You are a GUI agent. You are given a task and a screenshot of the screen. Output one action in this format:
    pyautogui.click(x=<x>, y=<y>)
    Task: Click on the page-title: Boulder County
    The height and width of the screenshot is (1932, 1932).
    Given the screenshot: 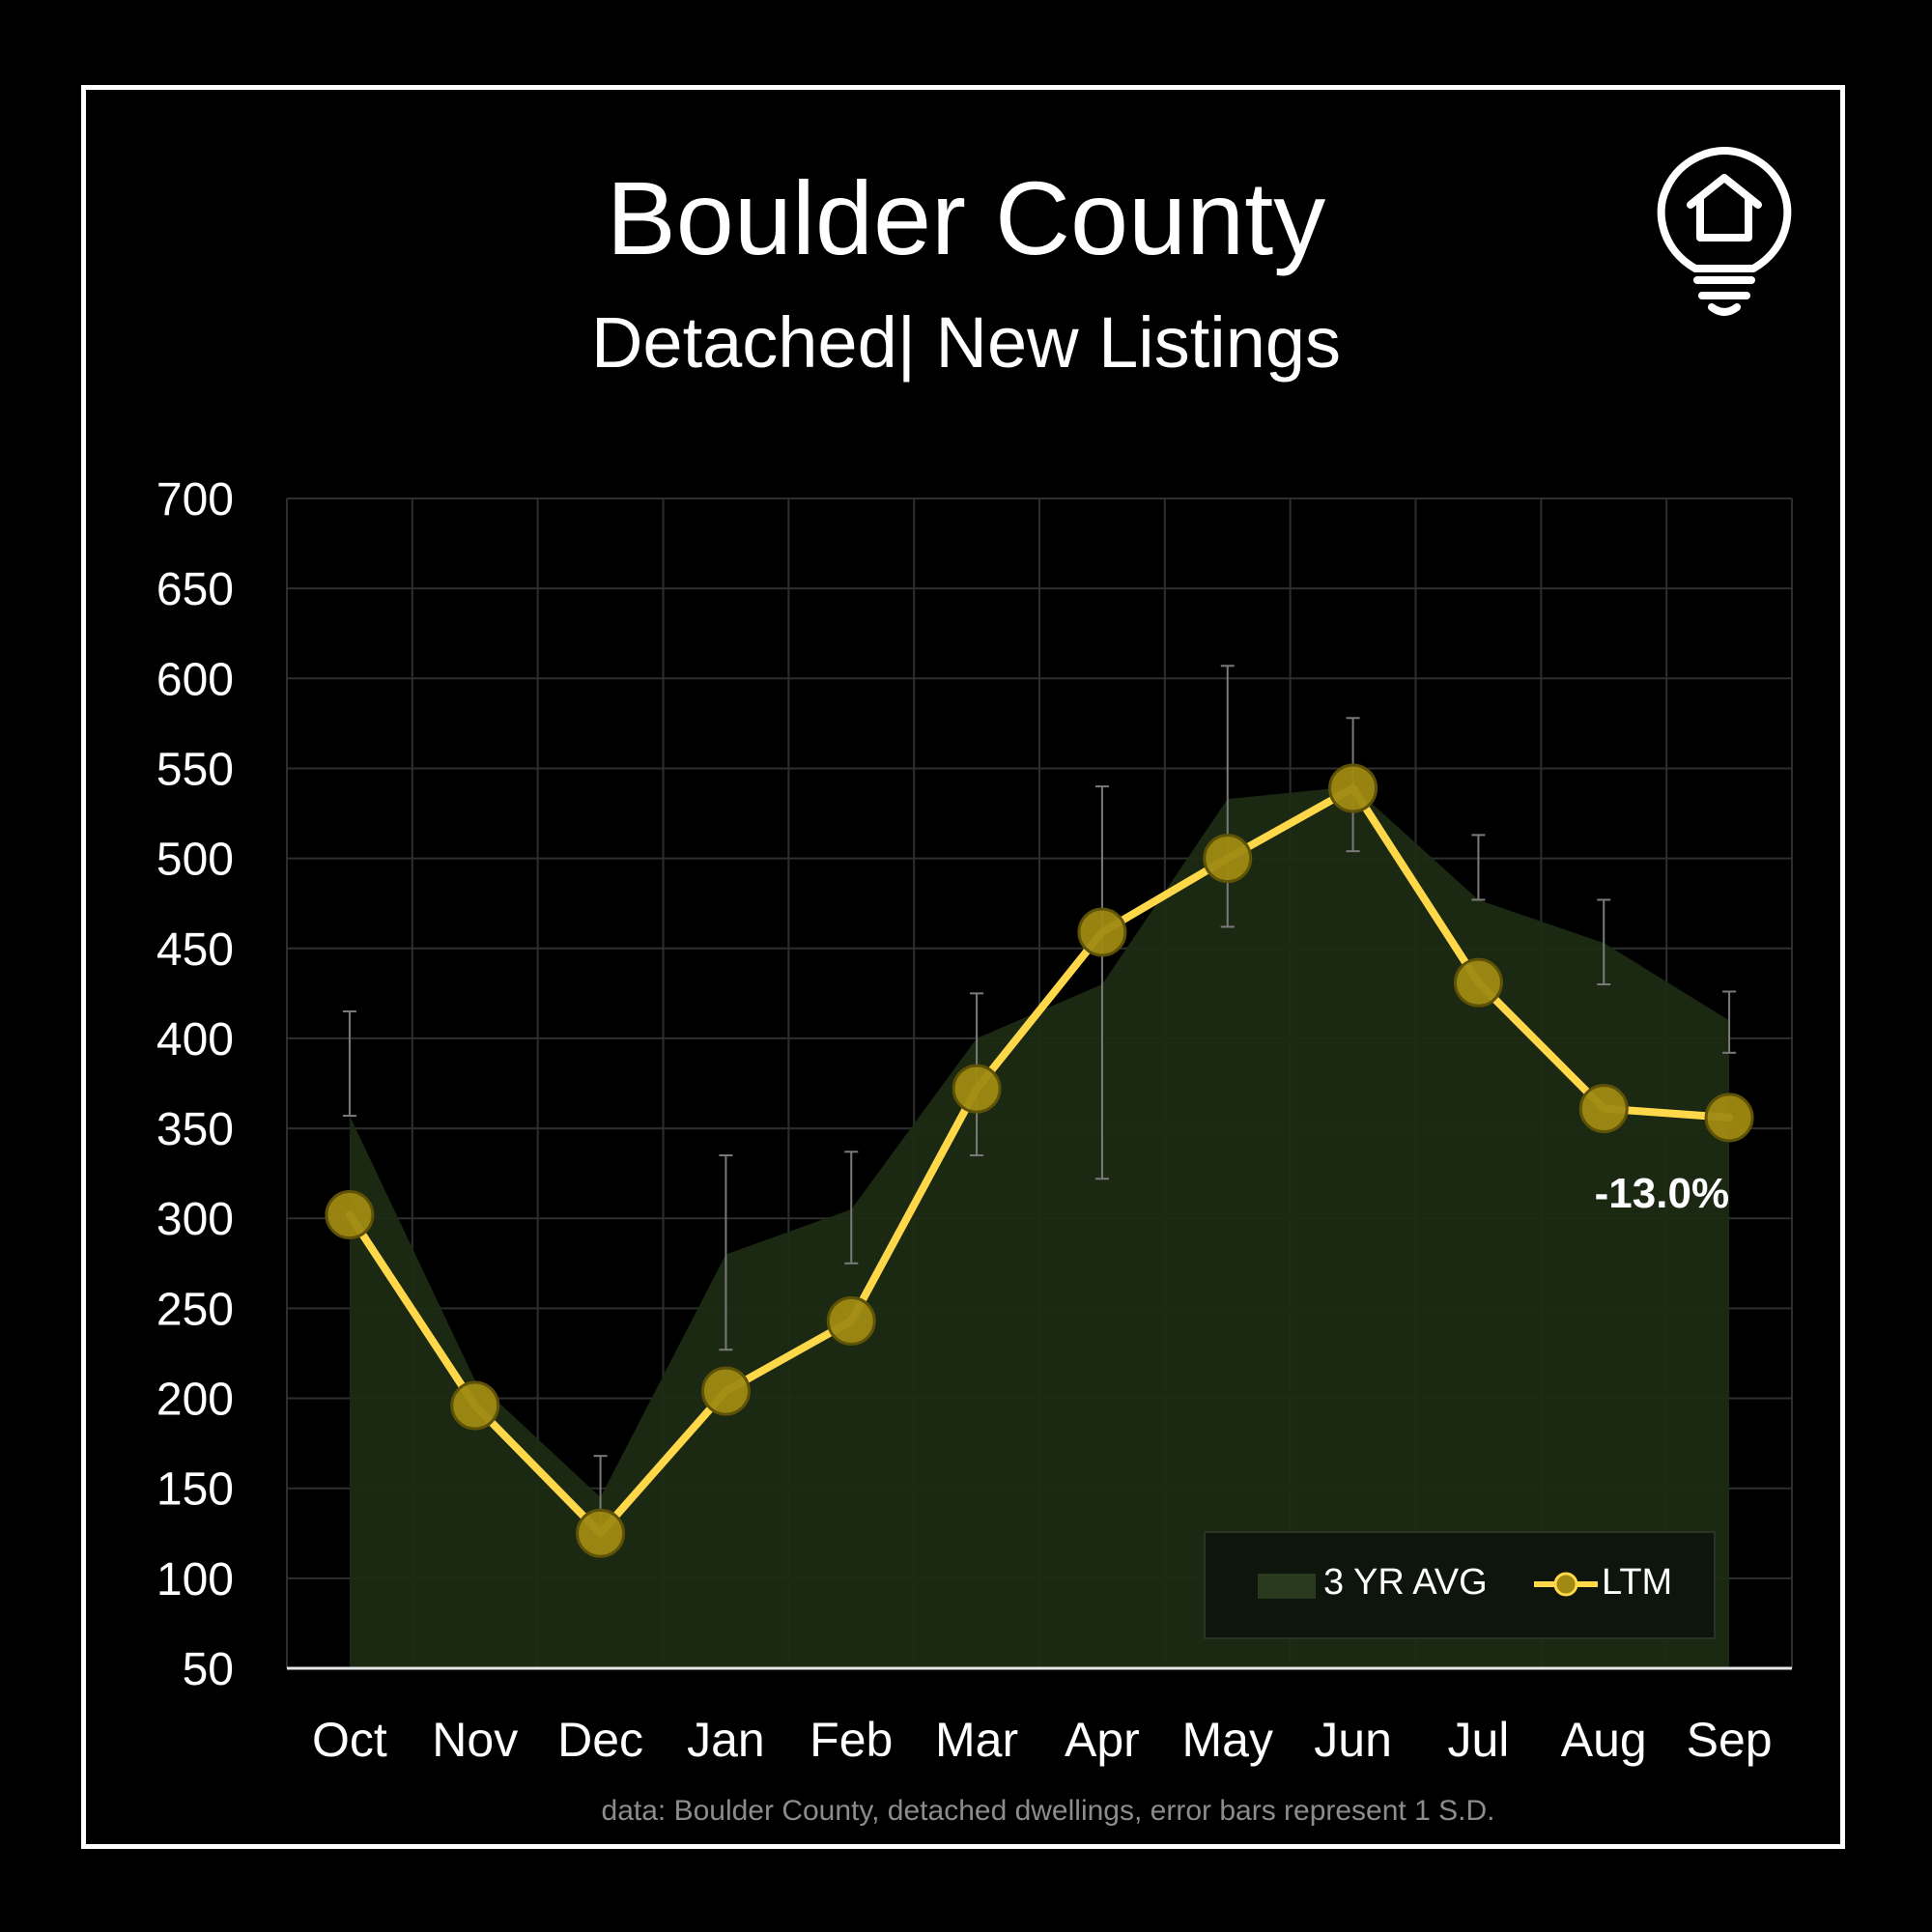 What is the action you would take?
    pyautogui.click(x=966, y=217)
    